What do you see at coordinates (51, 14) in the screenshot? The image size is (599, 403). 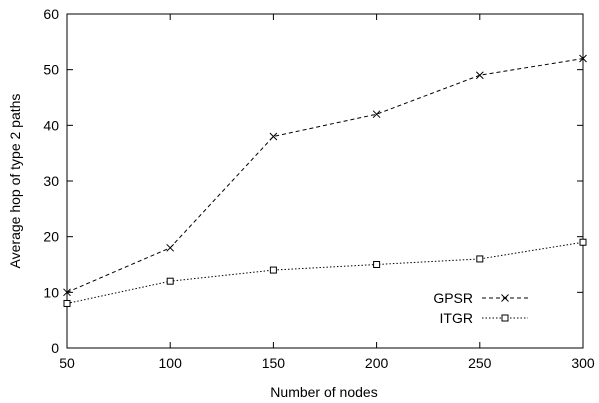 I see `y-tick-label: 60` at bounding box center [51, 14].